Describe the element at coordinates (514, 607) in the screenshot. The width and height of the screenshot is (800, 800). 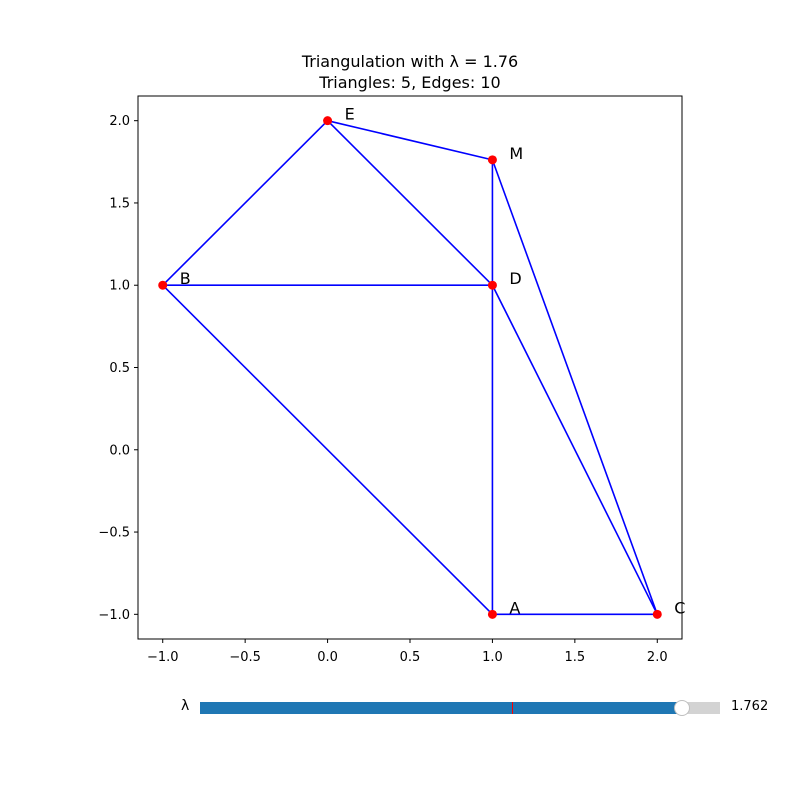
I see `point-label-A: A` at that location.